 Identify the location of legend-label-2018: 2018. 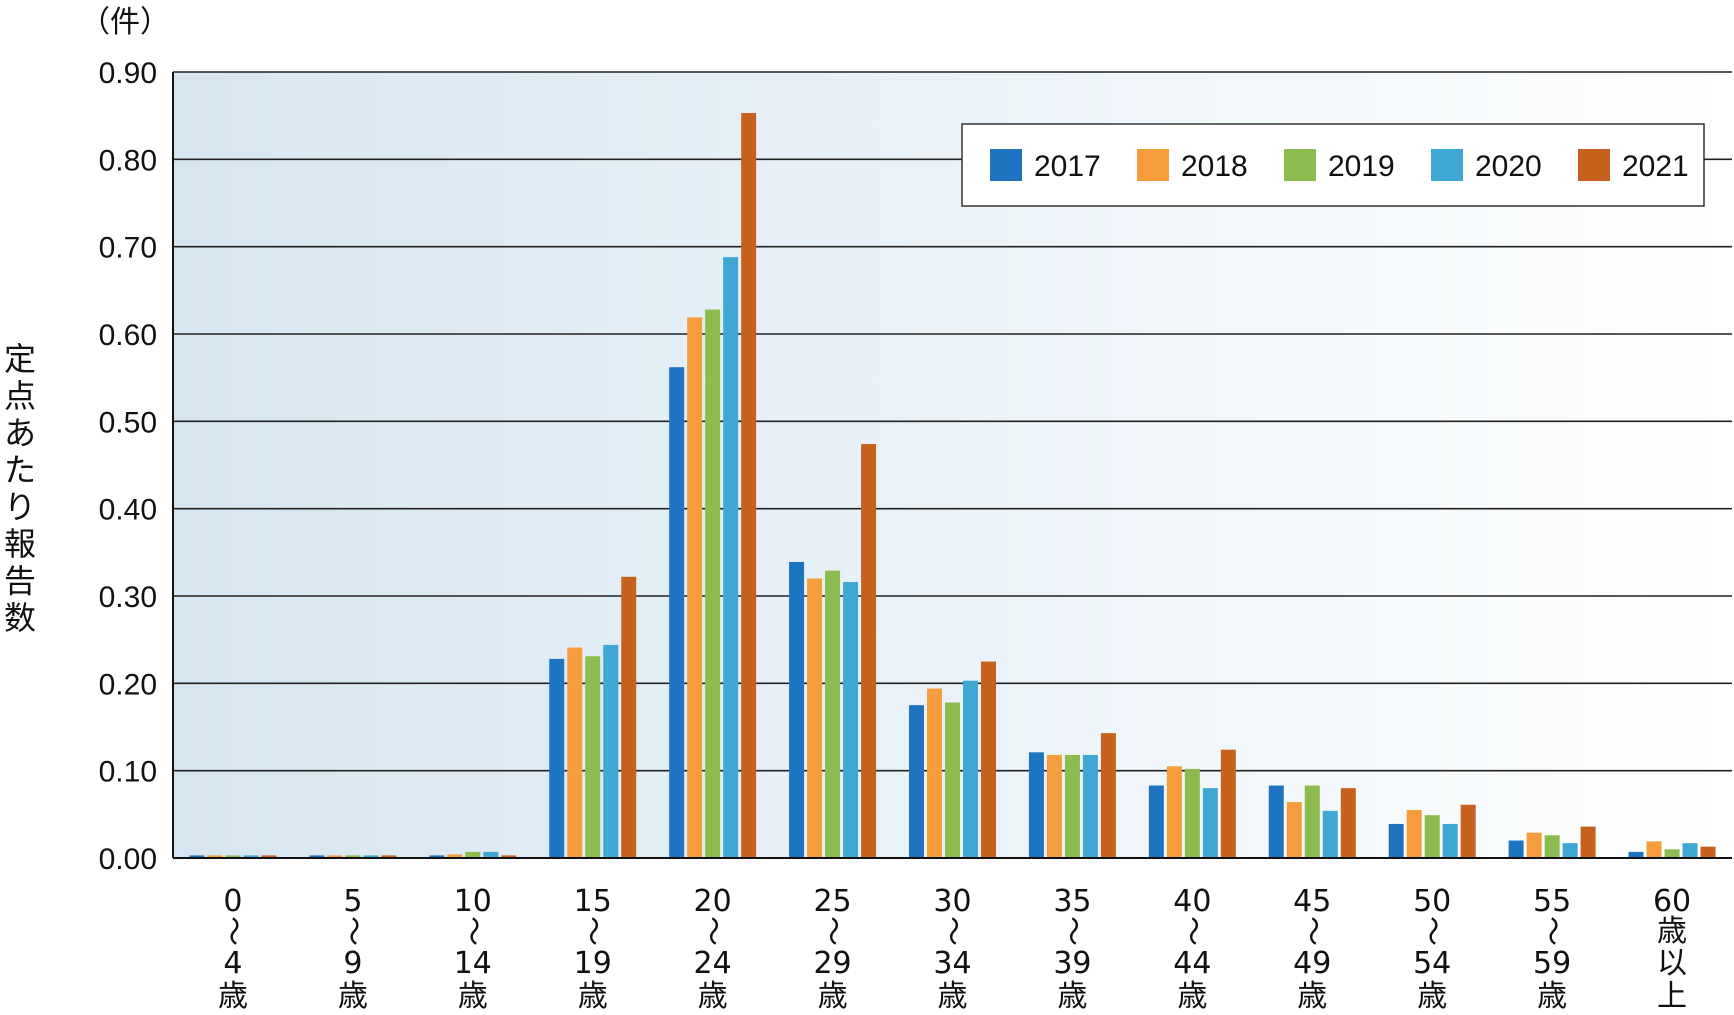
(1214, 166).